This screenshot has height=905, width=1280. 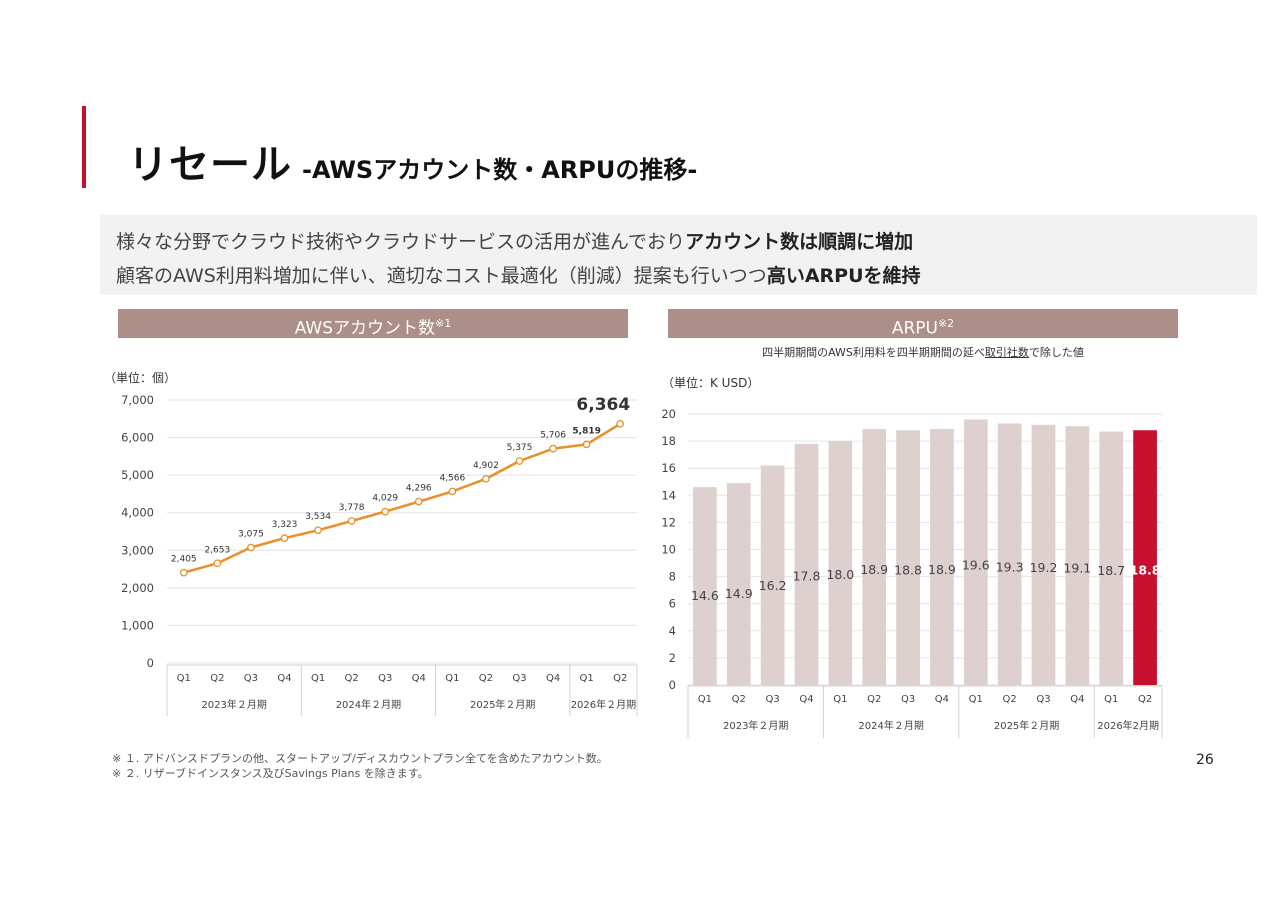 I want to click on accounts-y-tick: 6,000, so click(x=137, y=438).